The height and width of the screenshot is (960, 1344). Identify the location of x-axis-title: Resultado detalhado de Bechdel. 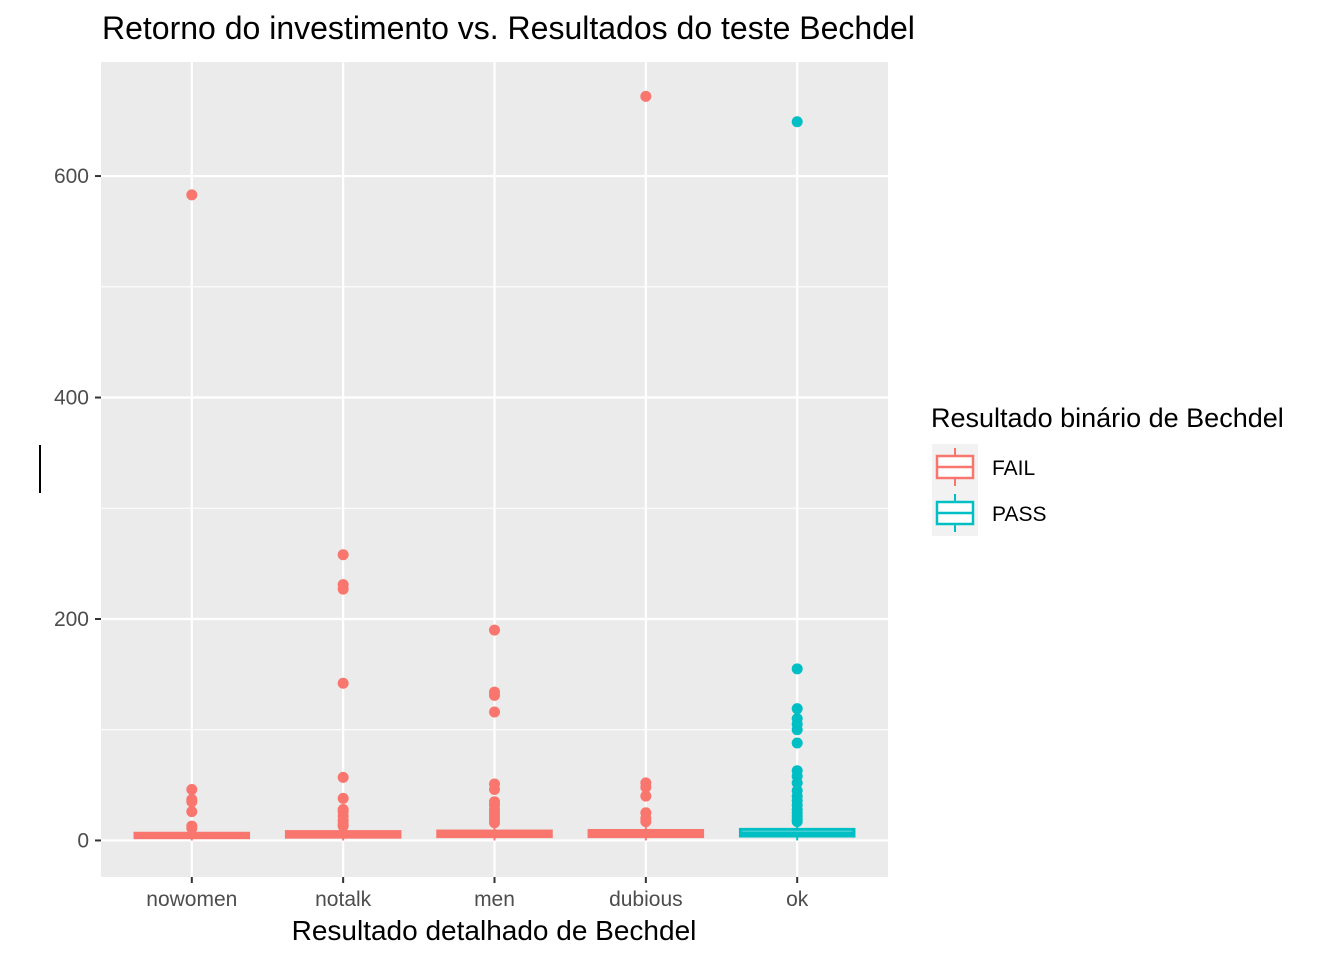
(494, 930).